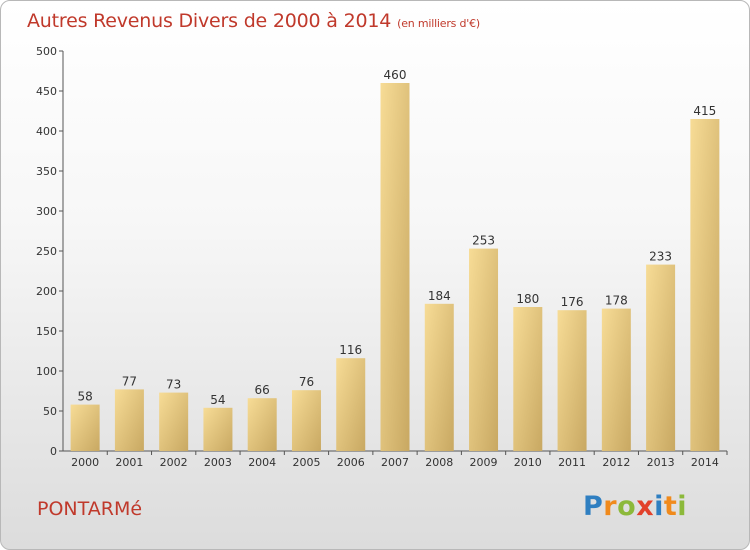  Describe the element at coordinates (84, 397) in the screenshot. I see `bar-value-label: 58` at that location.